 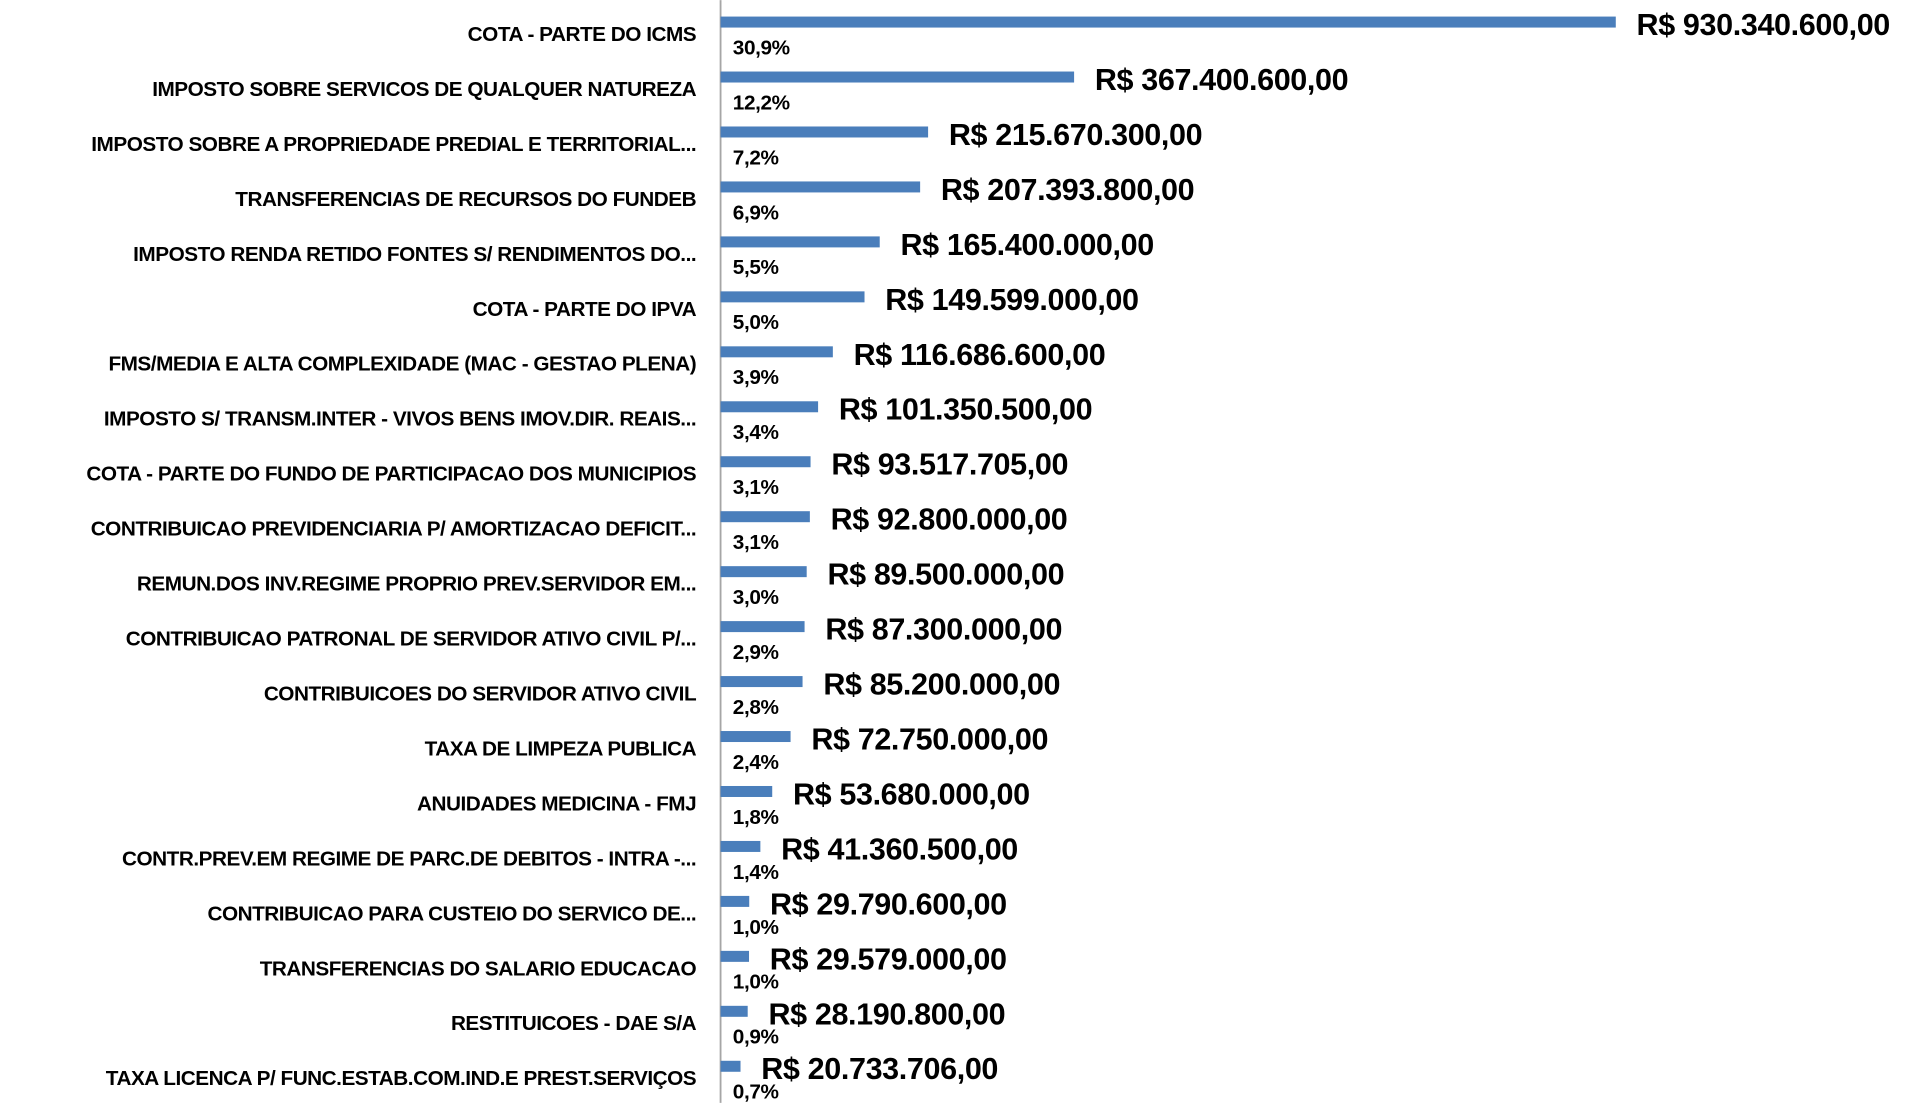 I want to click on value-label: R$ 101.350.500,00, so click(x=965, y=410).